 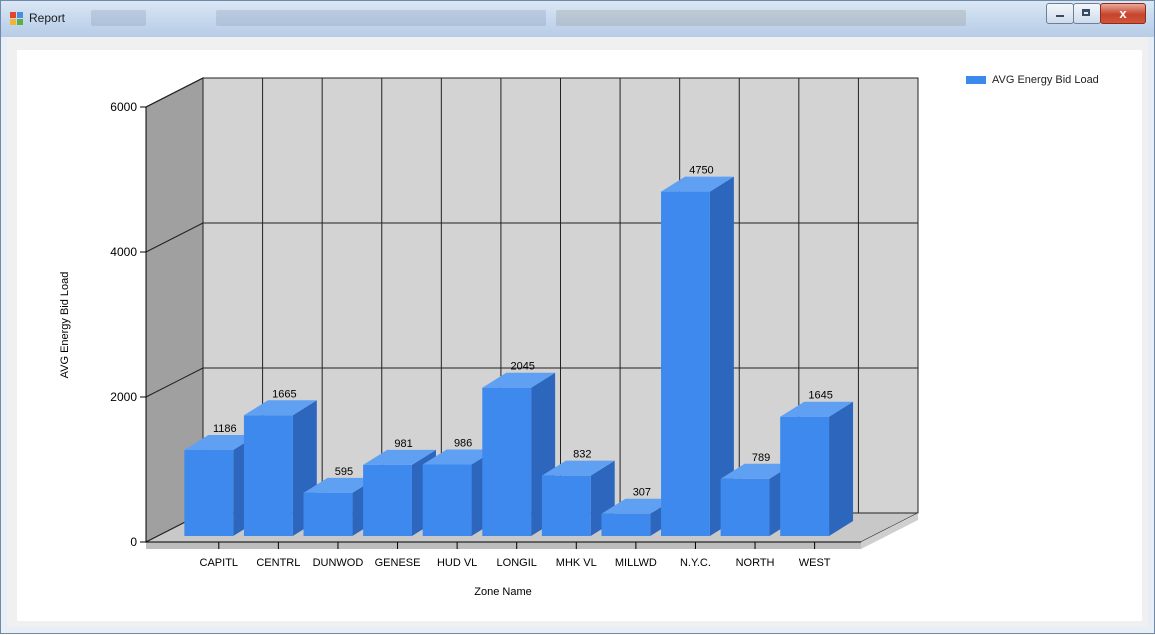 I want to click on data-label: 307, so click(x=642, y=493).